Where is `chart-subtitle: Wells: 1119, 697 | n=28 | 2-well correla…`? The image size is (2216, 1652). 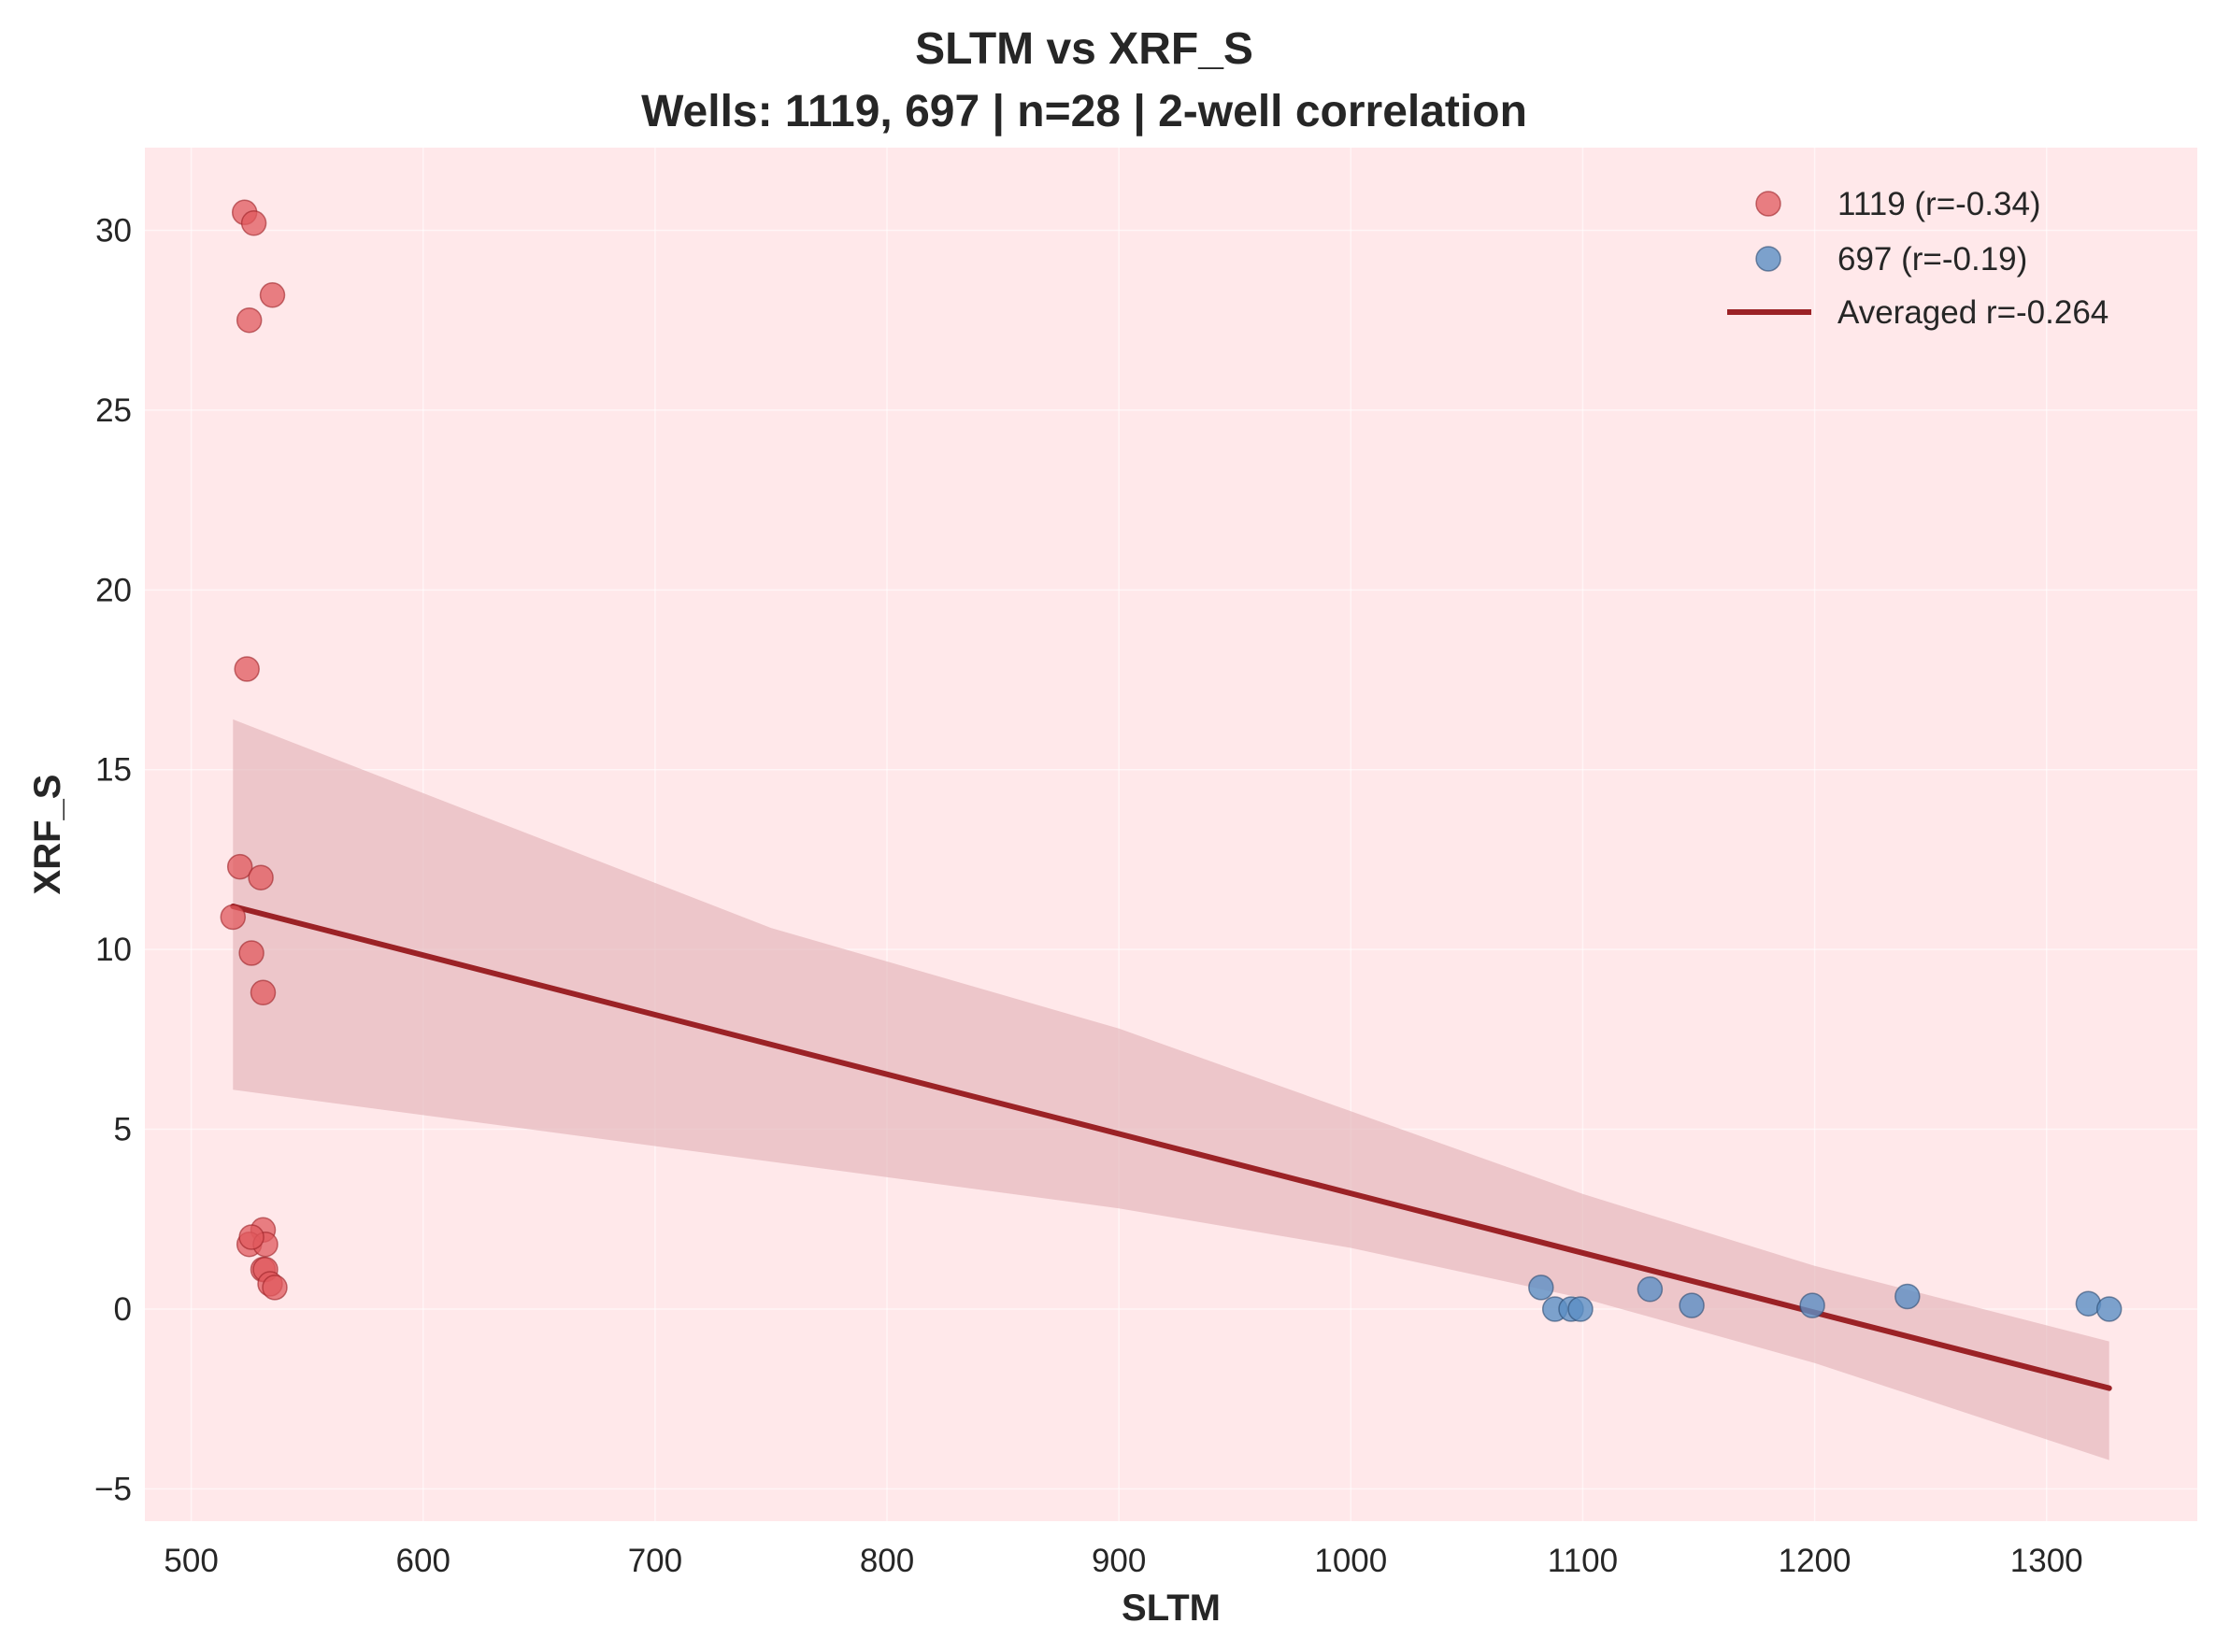
chart-subtitle: Wells: 1119, 697 | n=28 | 2-well correla… is located at coordinates (1084, 112).